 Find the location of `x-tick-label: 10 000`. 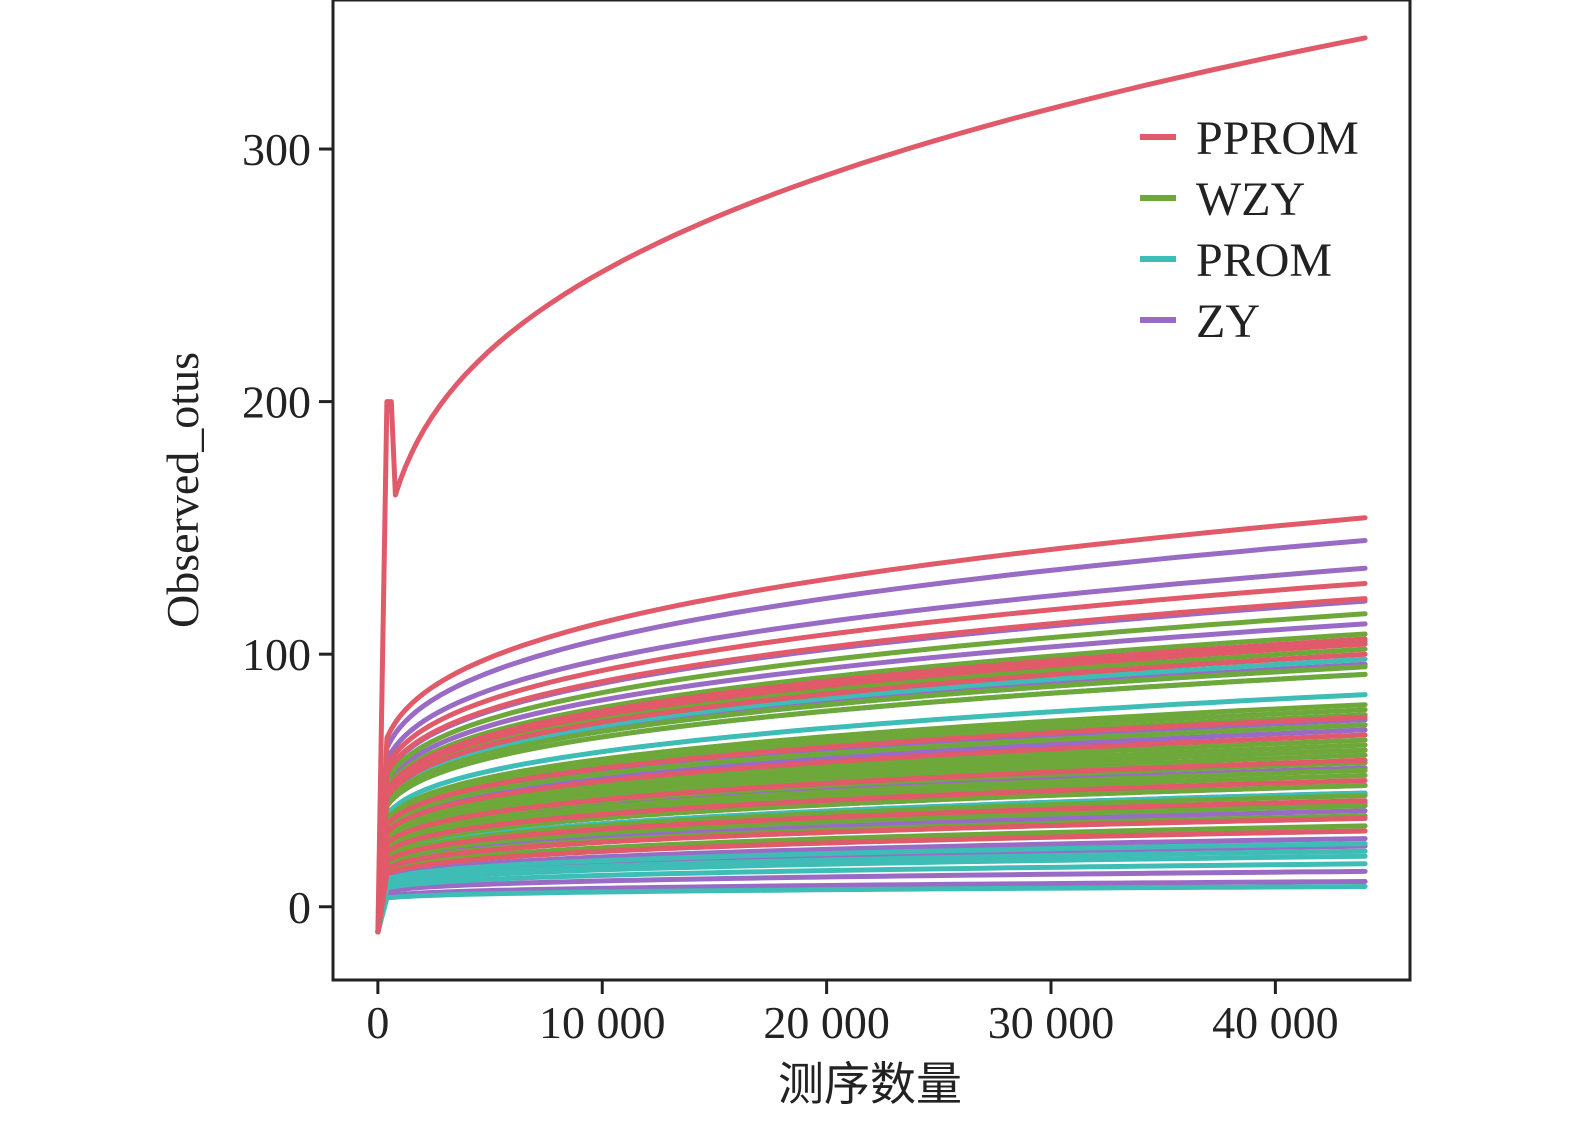

x-tick-label: 10 000 is located at coordinates (602, 1022).